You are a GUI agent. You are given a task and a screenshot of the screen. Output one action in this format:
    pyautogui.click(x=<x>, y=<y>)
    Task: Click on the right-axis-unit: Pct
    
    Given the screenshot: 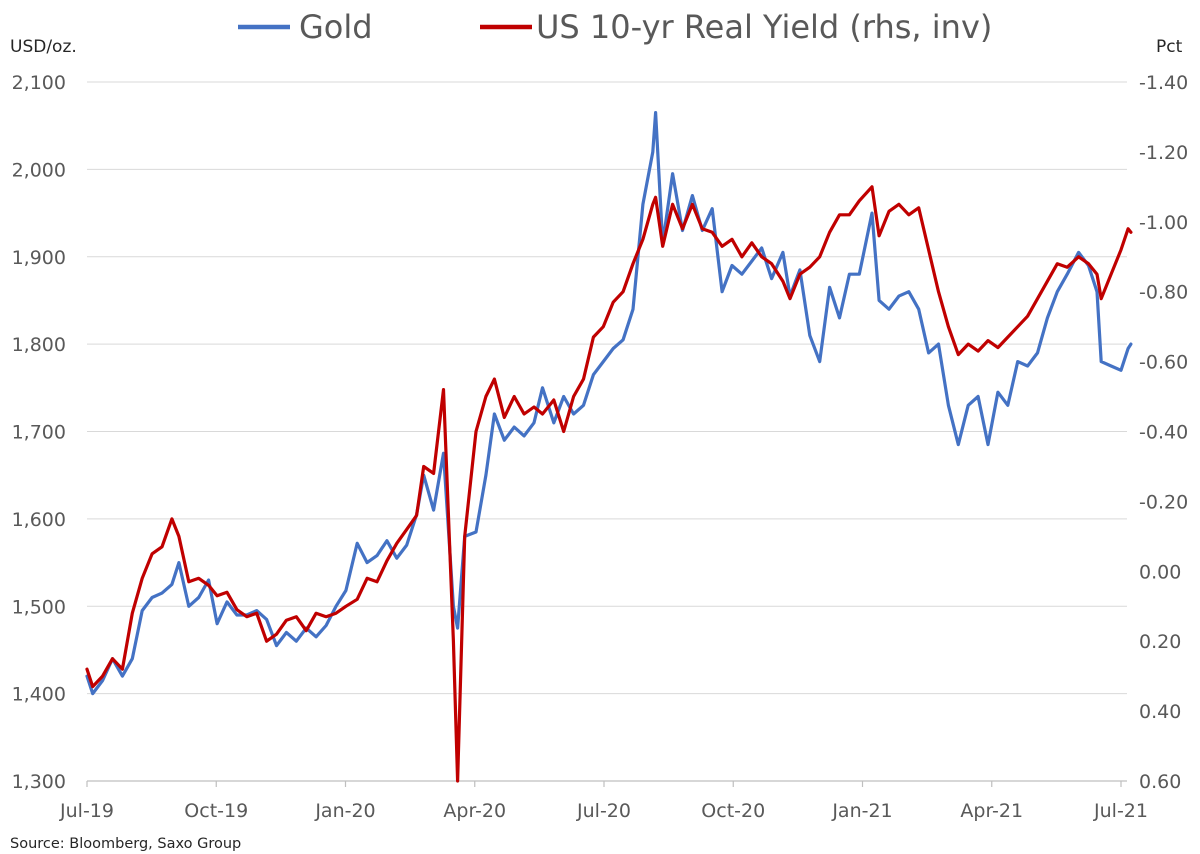 What is the action you would take?
    pyautogui.click(x=1169, y=47)
    